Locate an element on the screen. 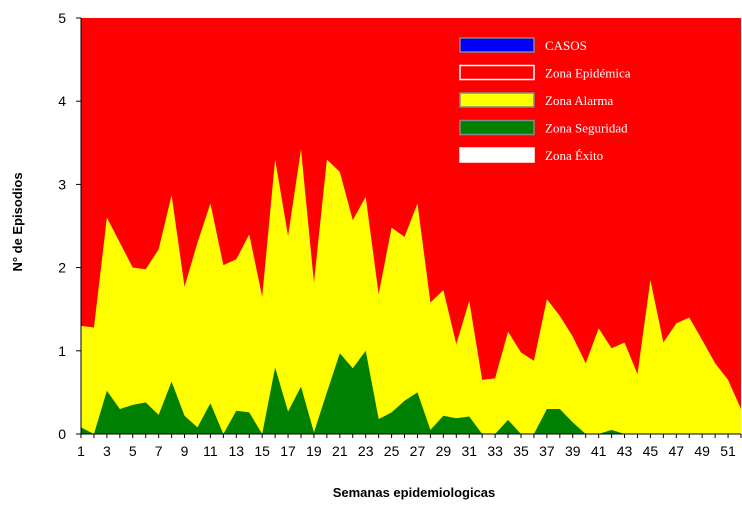 This screenshot has width=742, height=509. x-tick-label: 21 is located at coordinates (340, 451).